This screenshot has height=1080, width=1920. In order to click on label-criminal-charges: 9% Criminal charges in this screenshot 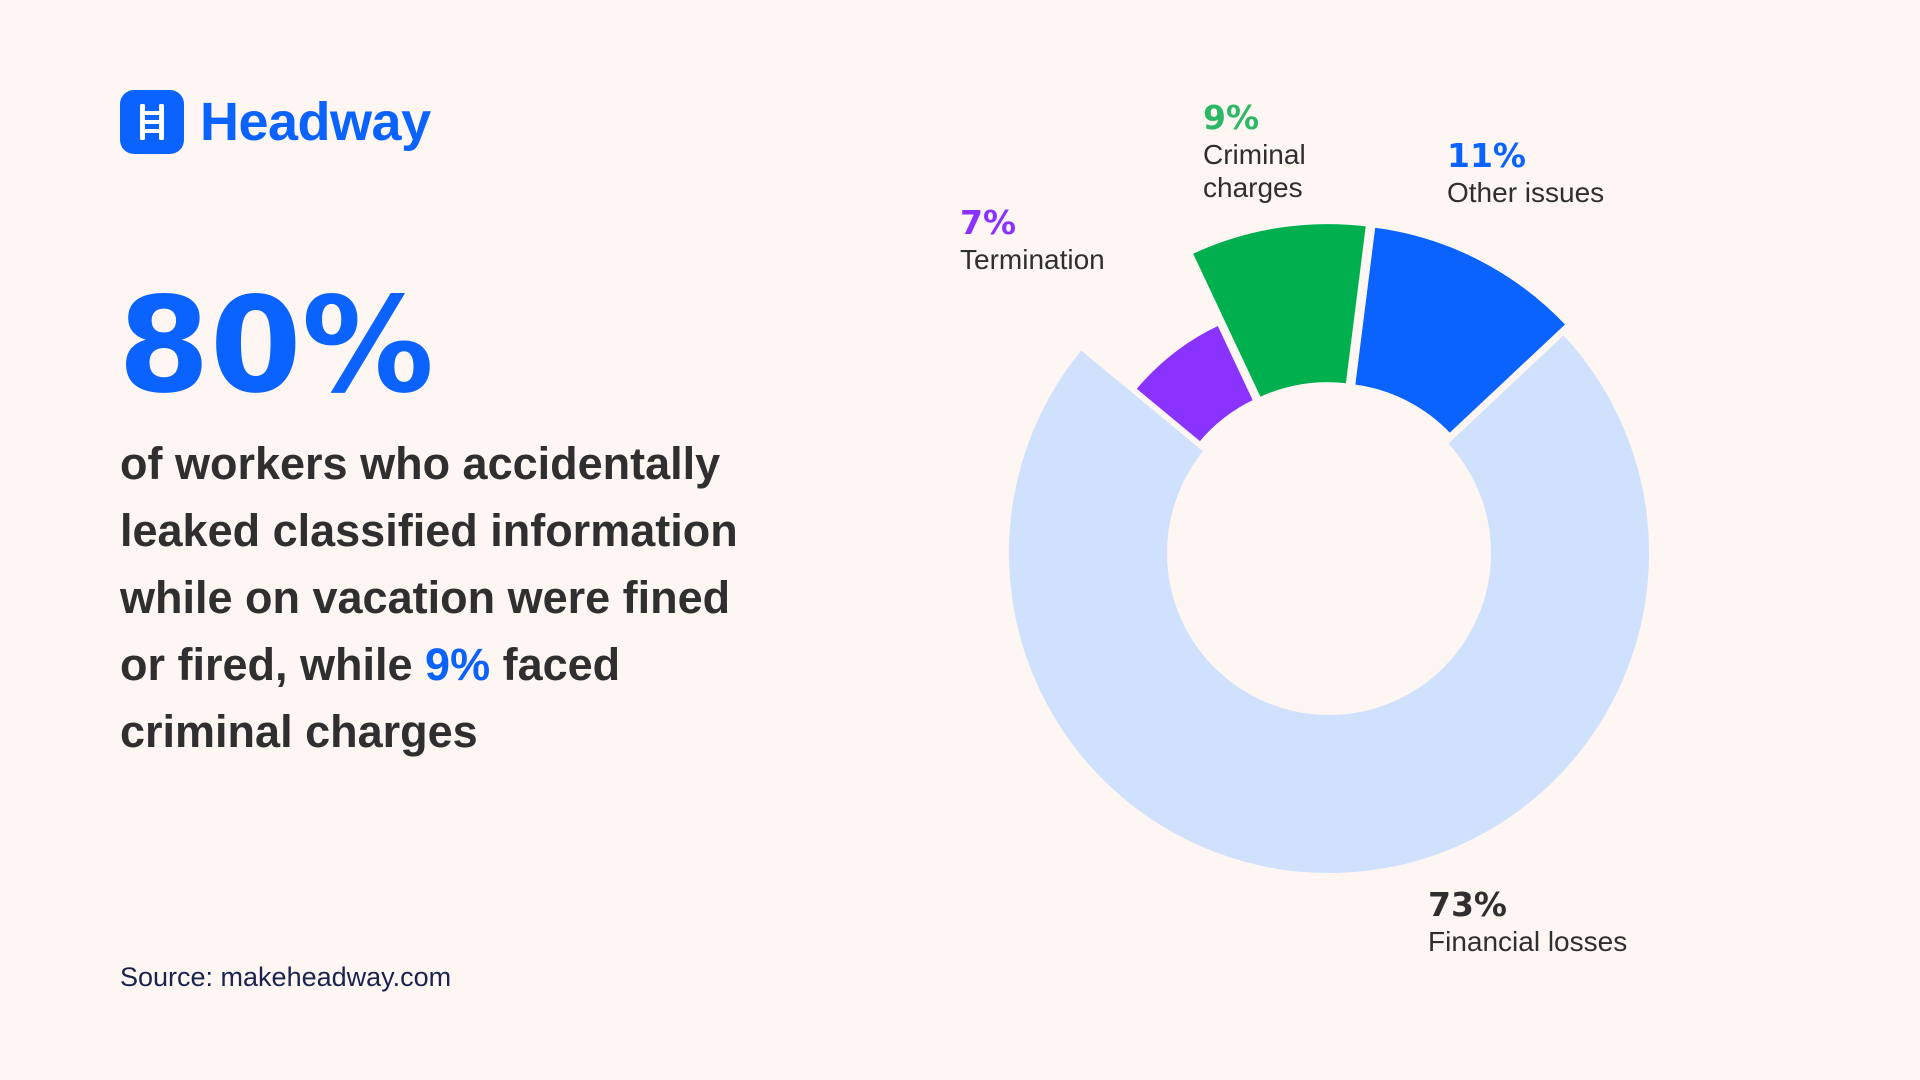, I will do `click(1273, 152)`.